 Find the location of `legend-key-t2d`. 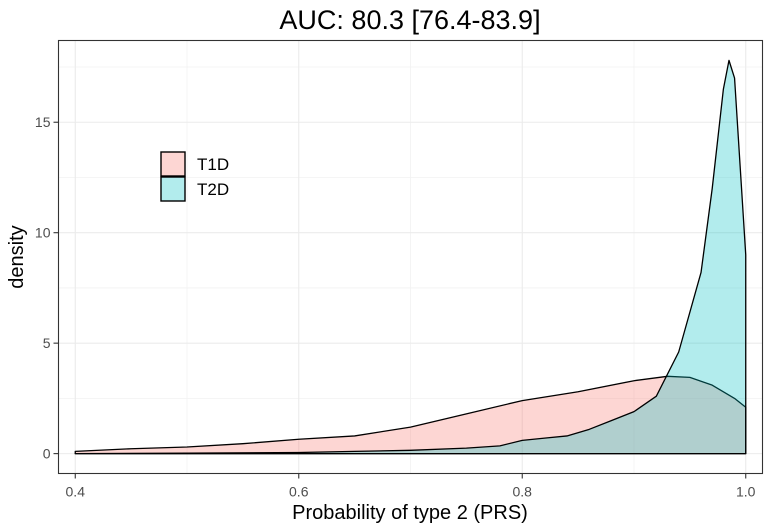

legend-key-t2d is located at coordinates (173, 189).